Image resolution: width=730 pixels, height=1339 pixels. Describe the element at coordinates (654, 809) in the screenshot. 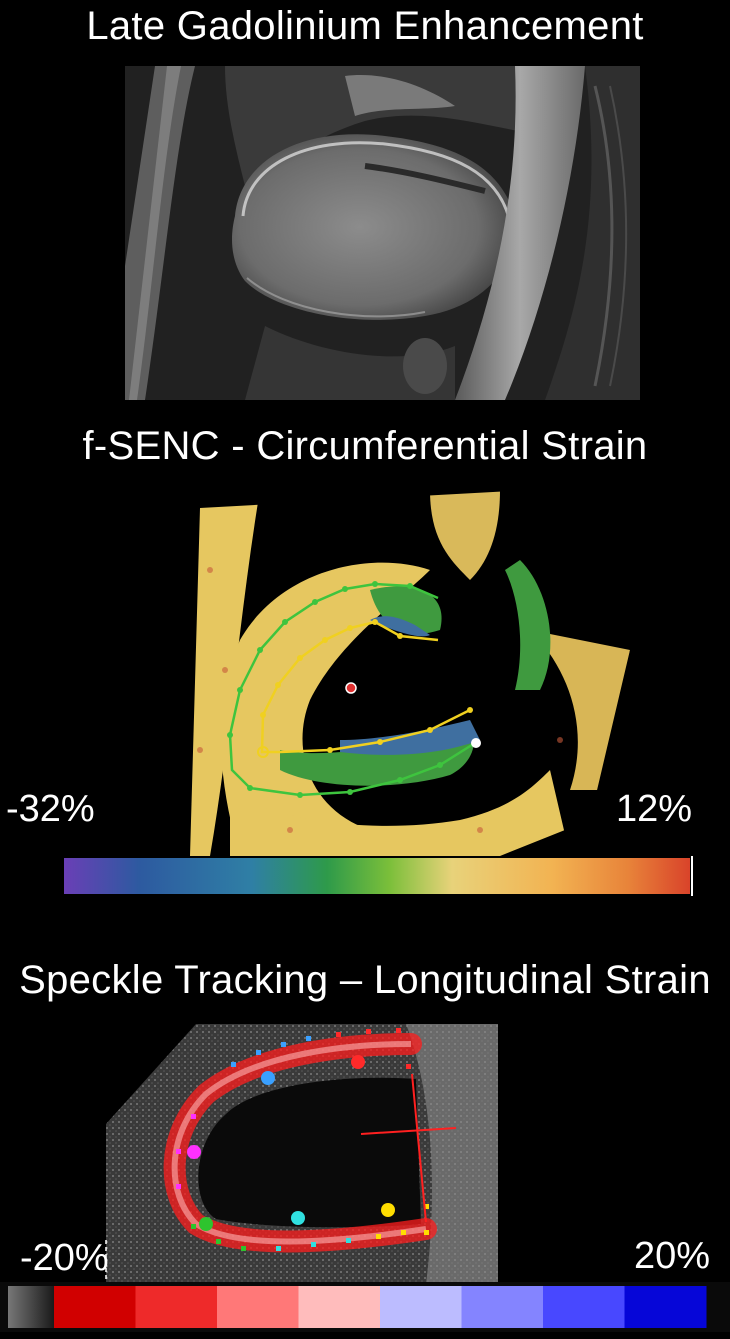

I see `fsenc-scale-max: 12%` at that location.